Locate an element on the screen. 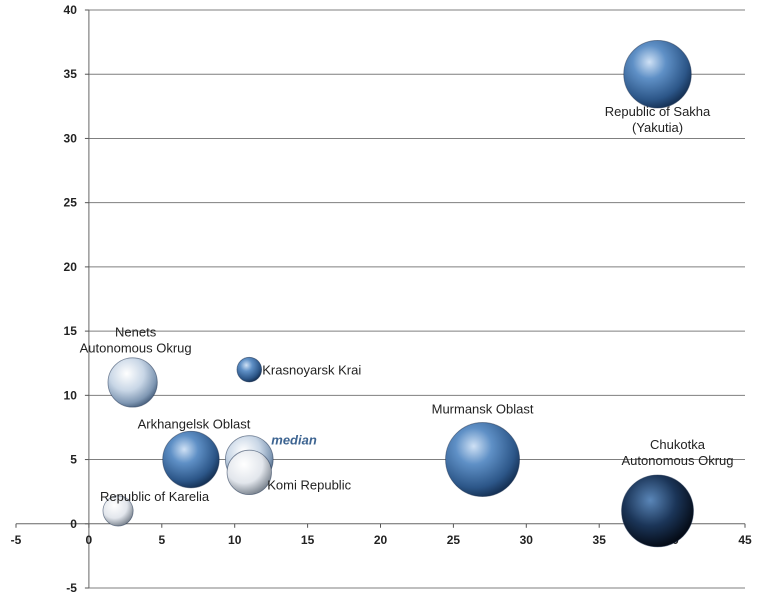 This screenshot has height=602, width=765. bubble-label-5: Komi Republic is located at coordinates (309, 484).